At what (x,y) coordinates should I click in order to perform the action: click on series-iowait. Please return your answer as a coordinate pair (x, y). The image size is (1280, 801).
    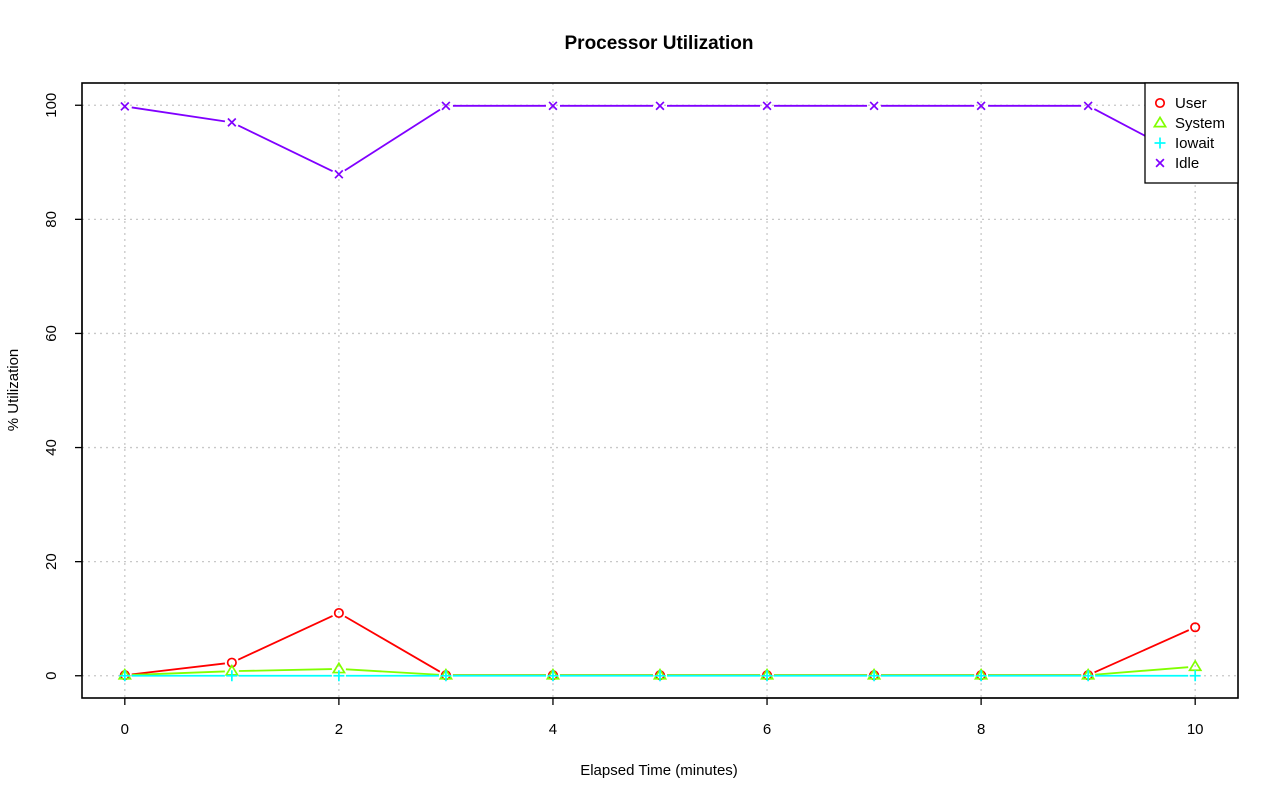
    Looking at the image, I should click on (660, 676).